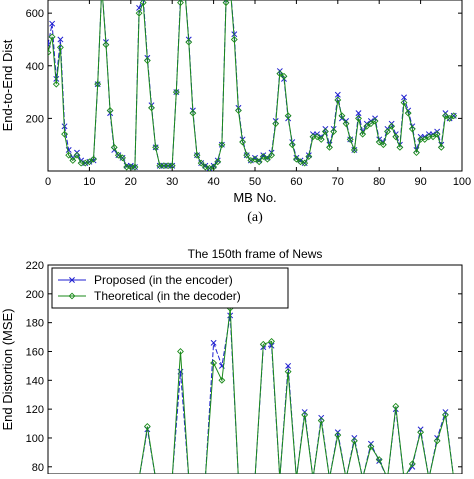 The height and width of the screenshot is (479, 474). Describe the element at coordinates (254, 197) in the screenshot. I see `x-axis-label: MB No.` at that location.